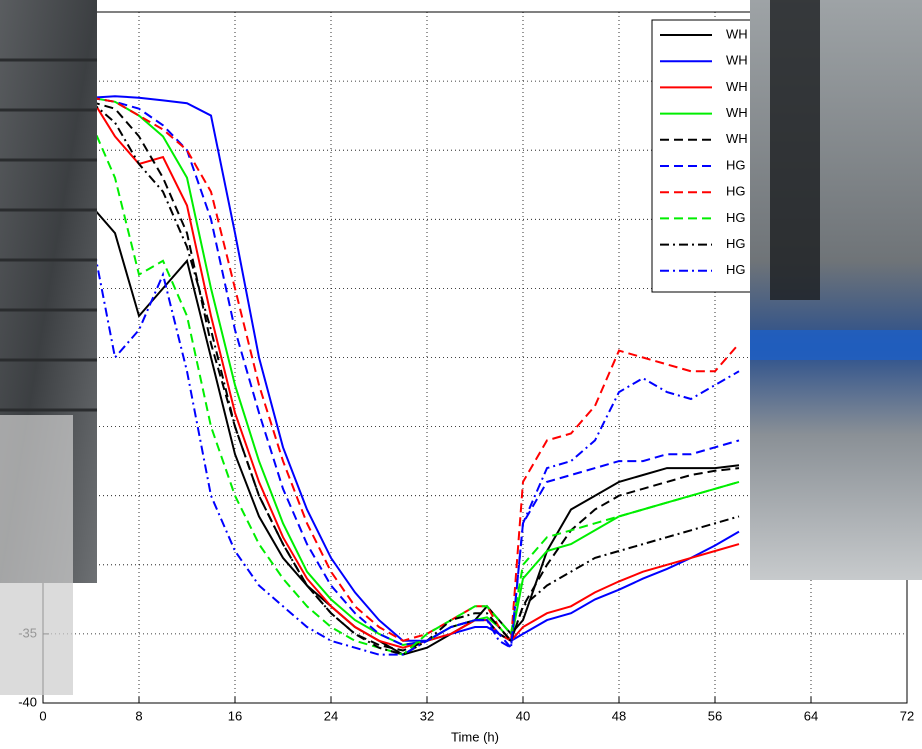 The width and height of the screenshot is (922, 749). Describe the element at coordinates (27, 356) in the screenshot. I see `y-tick-label: -15` at that location.